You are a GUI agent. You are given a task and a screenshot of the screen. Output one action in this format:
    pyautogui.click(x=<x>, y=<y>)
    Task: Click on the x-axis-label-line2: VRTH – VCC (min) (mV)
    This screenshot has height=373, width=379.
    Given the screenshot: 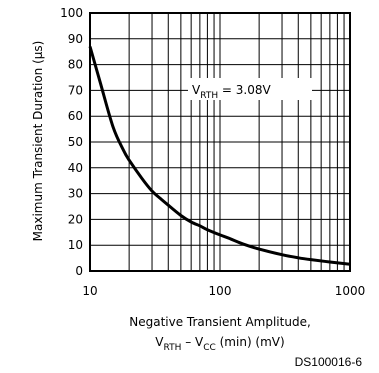 What is the action you would take?
    pyautogui.click(x=219, y=344)
    